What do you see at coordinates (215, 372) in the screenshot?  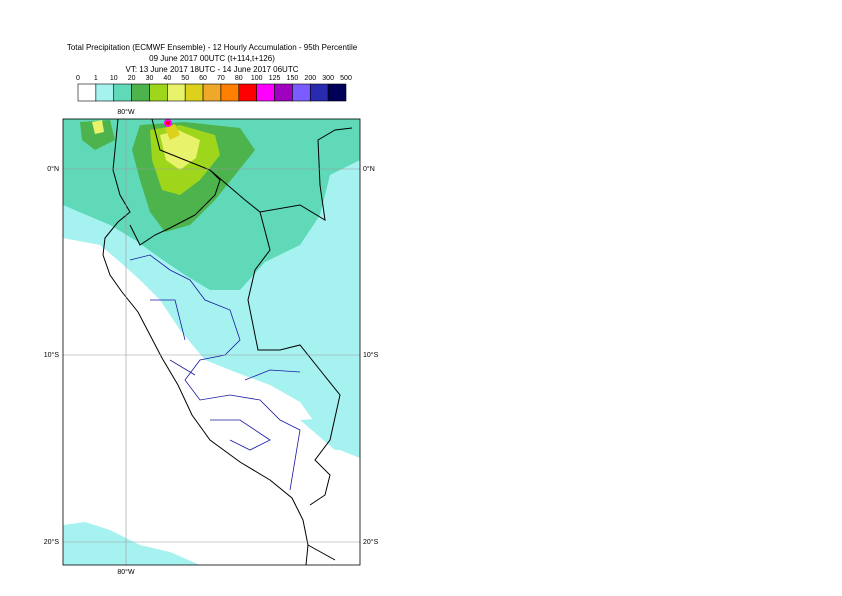 I see `admin-border` at bounding box center [215, 372].